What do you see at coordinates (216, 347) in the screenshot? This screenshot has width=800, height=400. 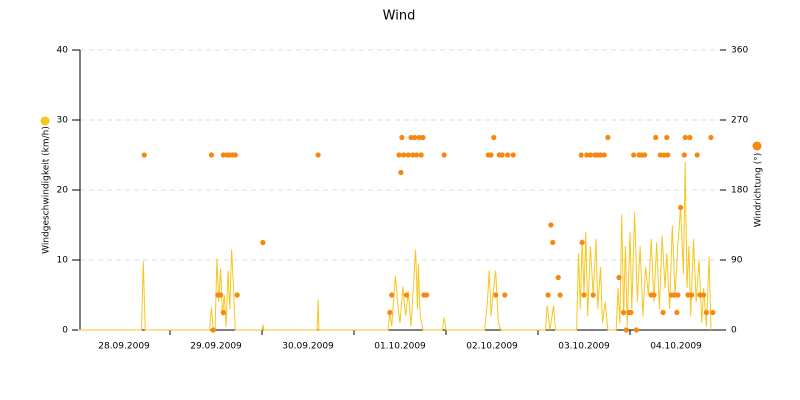 I see `x-tick-label: 29.09.2009` at bounding box center [216, 347].